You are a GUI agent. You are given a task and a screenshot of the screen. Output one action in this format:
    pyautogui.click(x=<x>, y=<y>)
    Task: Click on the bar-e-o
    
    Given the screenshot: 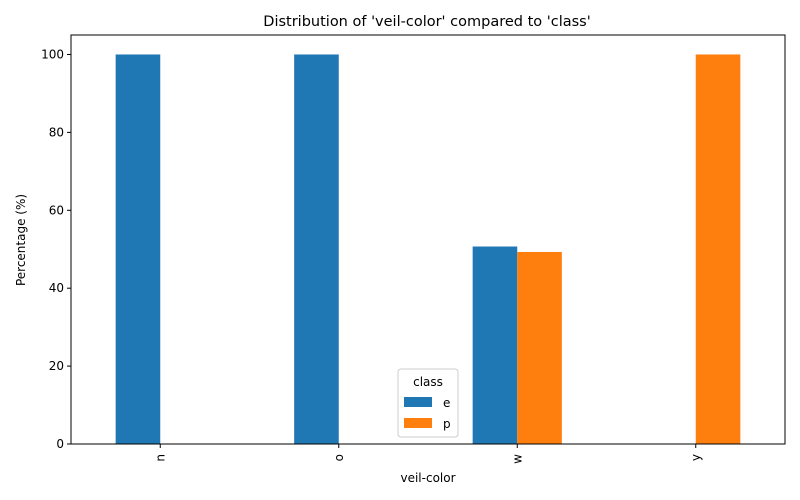 What is the action you would take?
    pyautogui.click(x=316, y=249)
    